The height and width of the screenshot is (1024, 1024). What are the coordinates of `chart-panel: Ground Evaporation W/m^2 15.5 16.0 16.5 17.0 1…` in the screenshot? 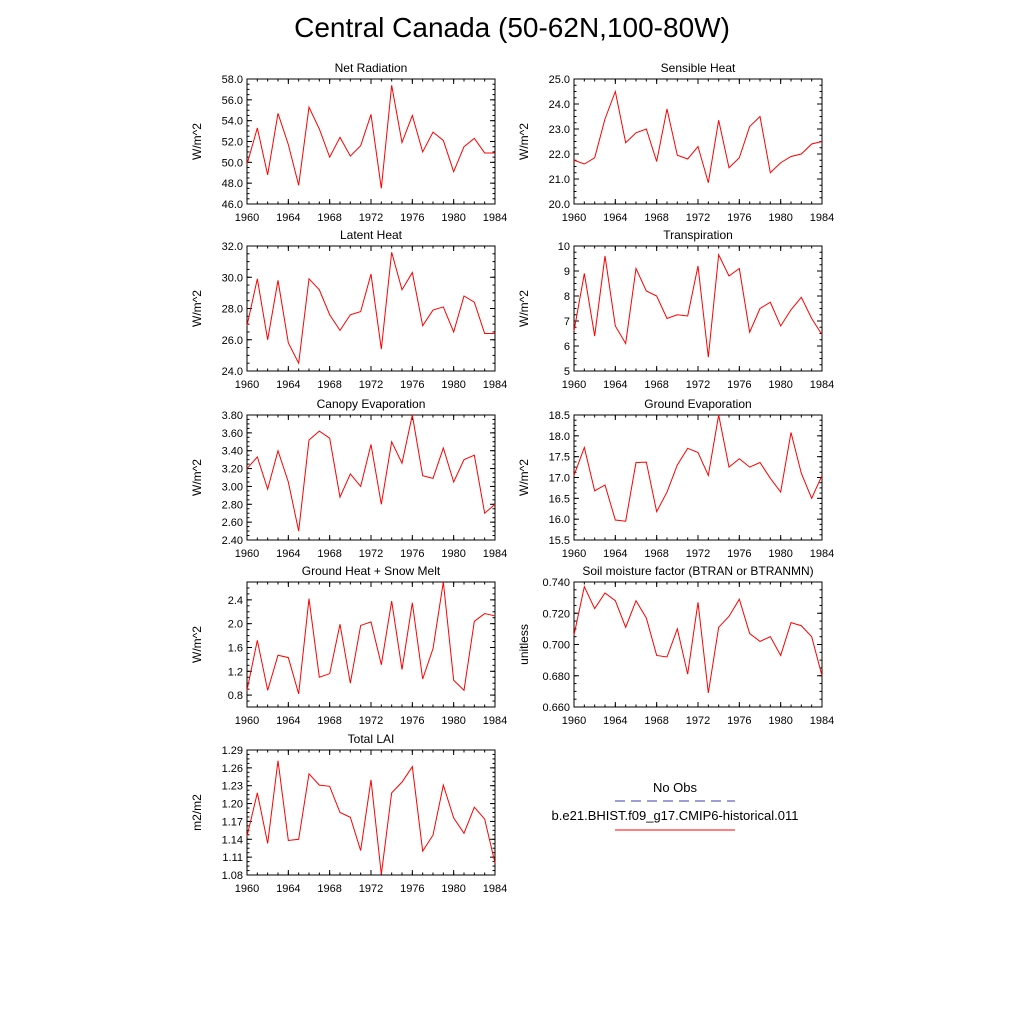 It's located at (675, 478).